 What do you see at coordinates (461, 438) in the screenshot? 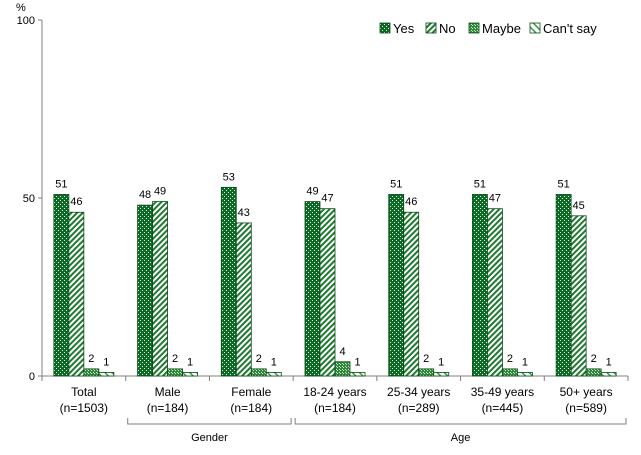
I see `group-label: Age` at bounding box center [461, 438].